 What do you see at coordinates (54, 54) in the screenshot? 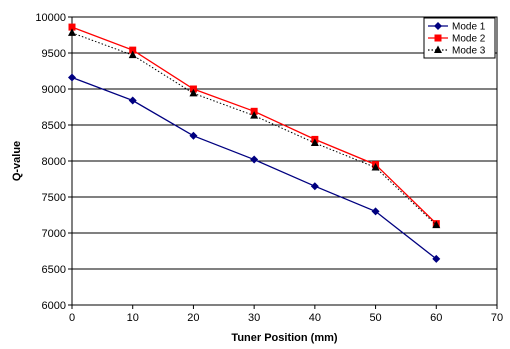
I see `y-tick-label: 9500` at bounding box center [54, 54].